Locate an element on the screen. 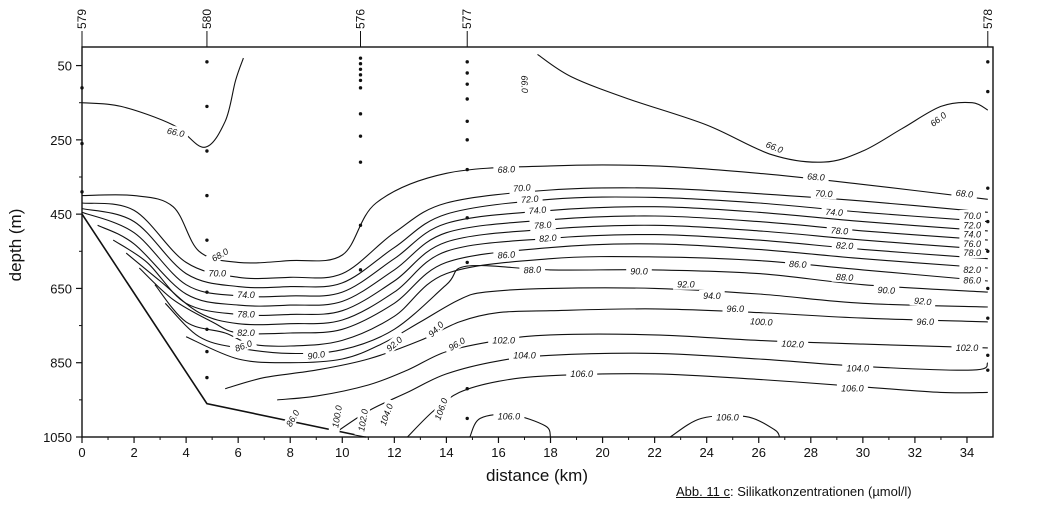 The height and width of the screenshot is (508, 1059). contour-label-text: 94.0 is located at coordinates (712, 296).